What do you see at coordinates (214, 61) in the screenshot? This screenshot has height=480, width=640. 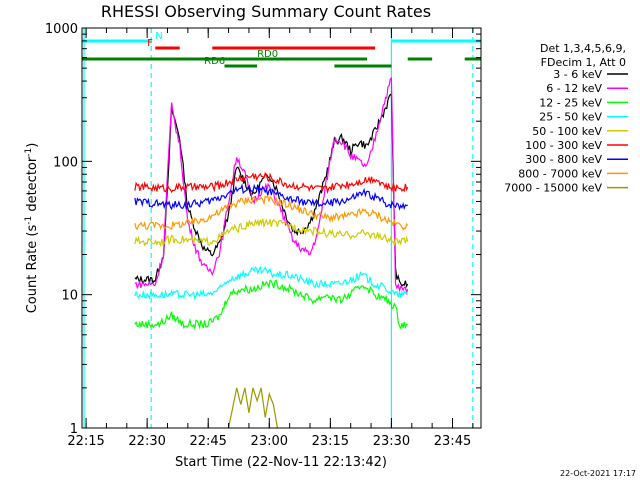 I see `flag-label-3: RD6` at bounding box center [214, 61].